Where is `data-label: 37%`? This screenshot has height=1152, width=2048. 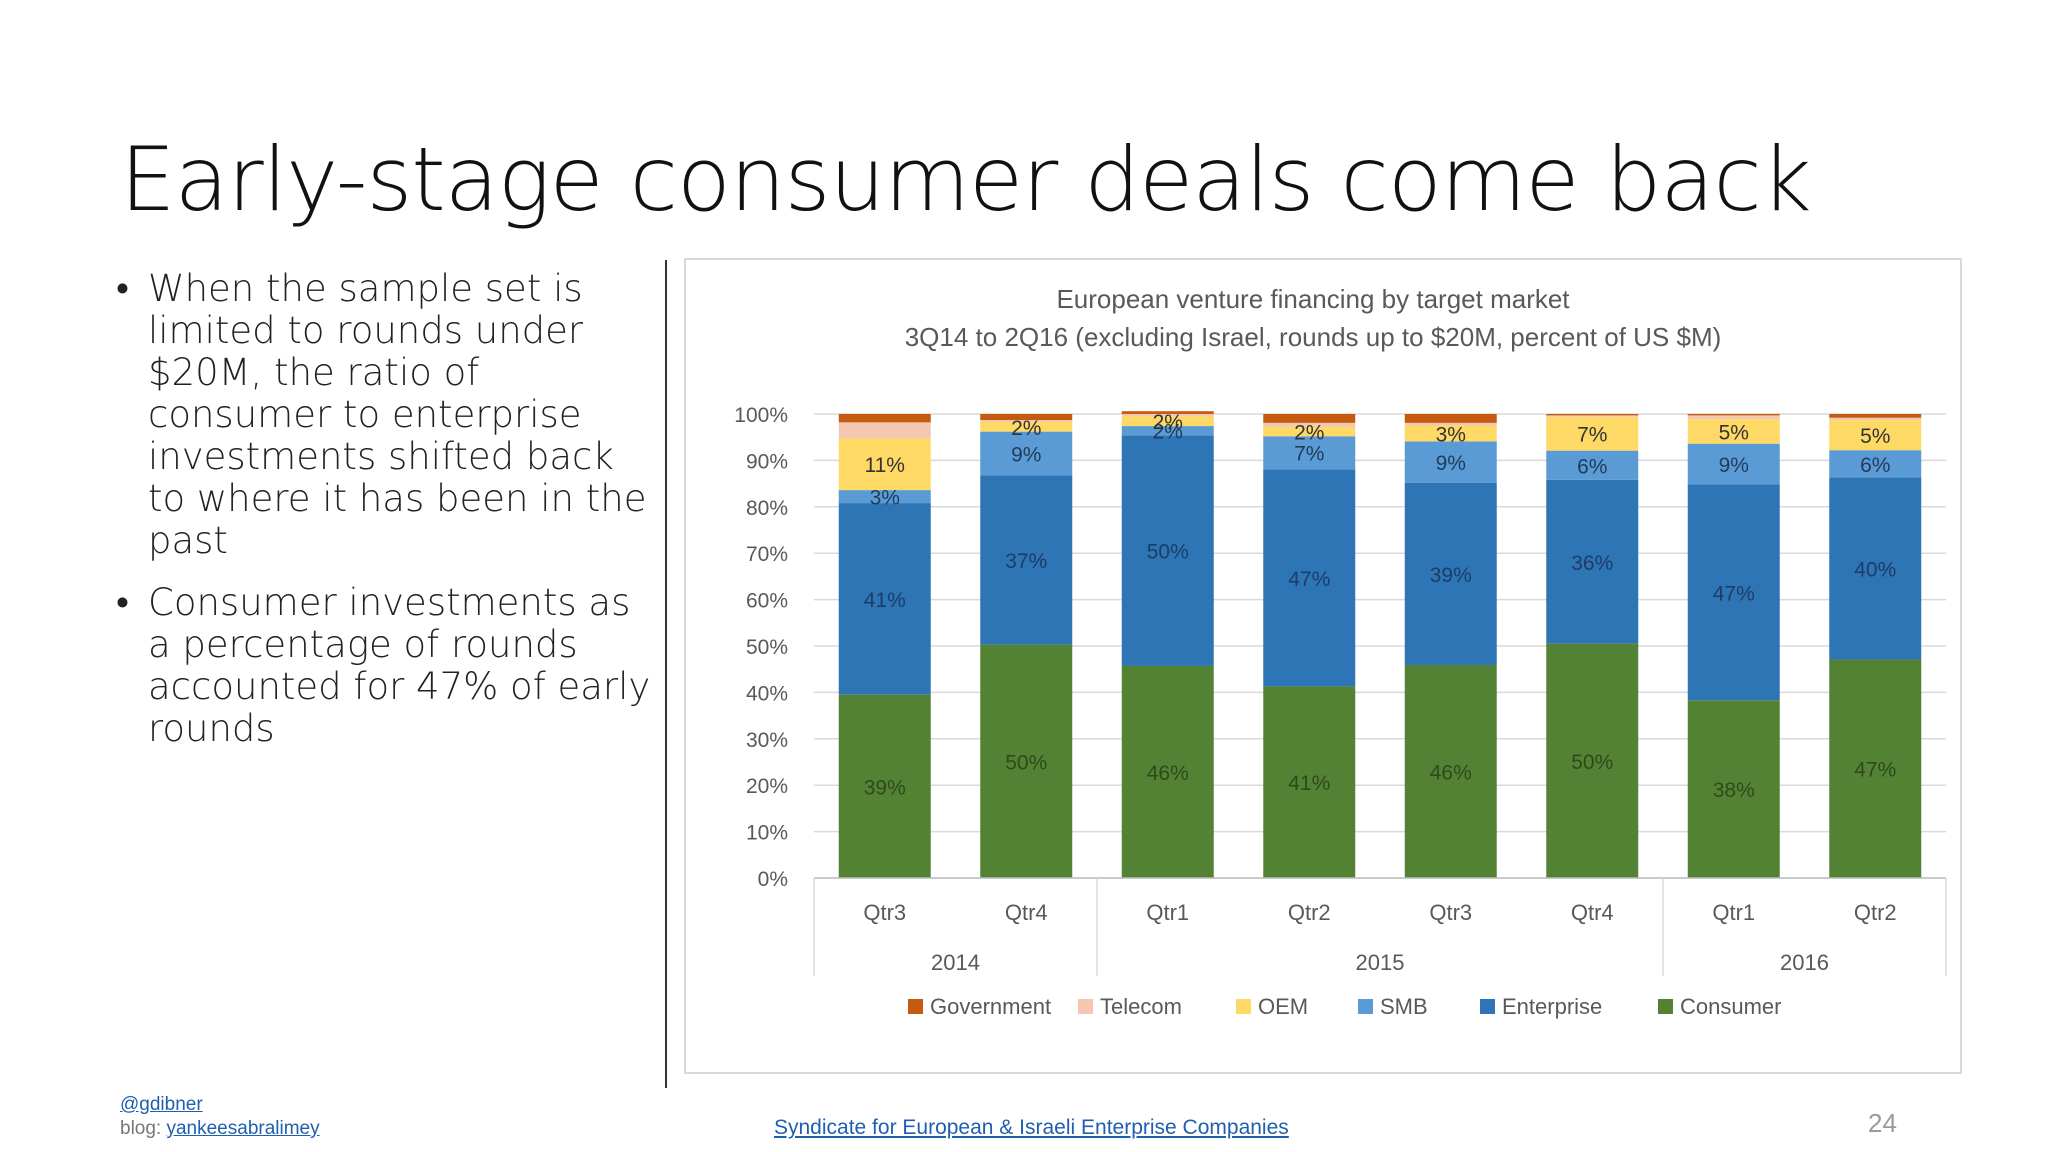
data-label: 37% is located at coordinates (1026, 561).